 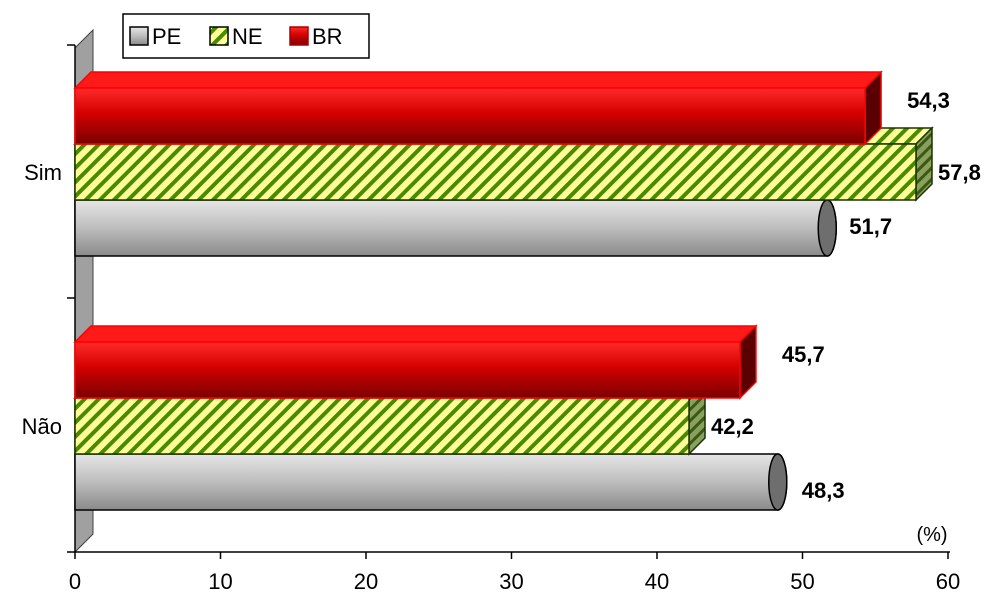 I want to click on bar-br-sim-top, so click(x=478, y=80).